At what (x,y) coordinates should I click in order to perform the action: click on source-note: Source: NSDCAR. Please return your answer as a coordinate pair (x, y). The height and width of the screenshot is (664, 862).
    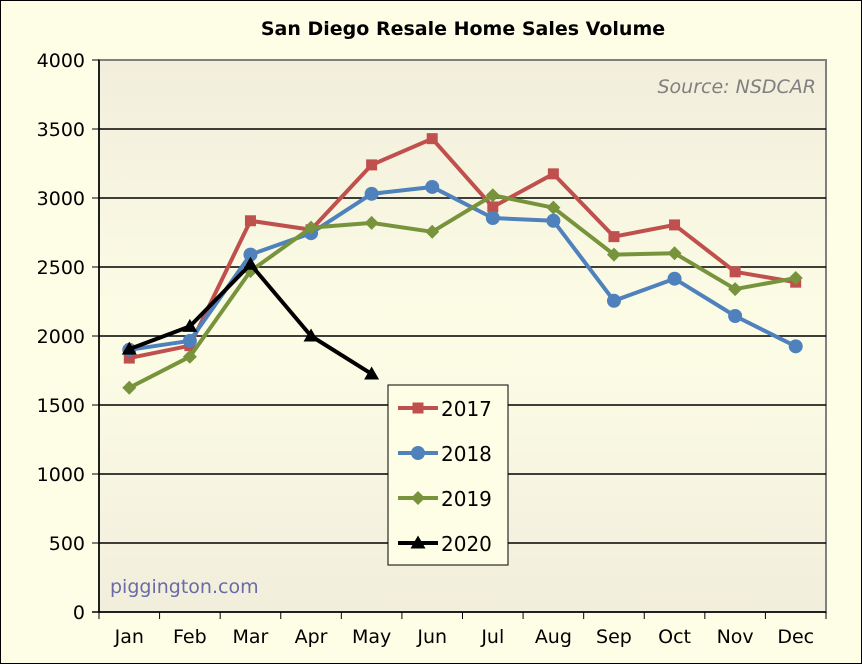
    Looking at the image, I should click on (737, 87).